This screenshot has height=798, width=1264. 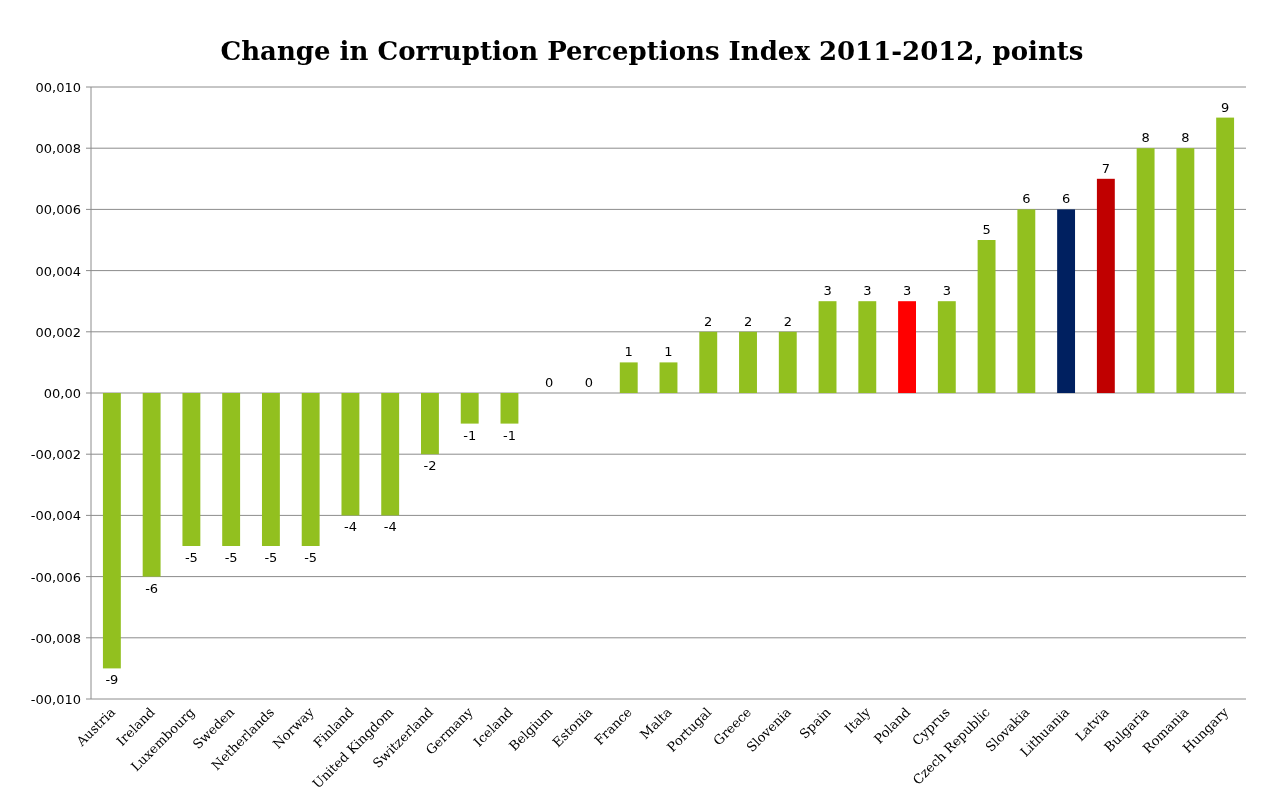 What do you see at coordinates (1225, 107) in the screenshot?
I see `data-label: 9` at bounding box center [1225, 107].